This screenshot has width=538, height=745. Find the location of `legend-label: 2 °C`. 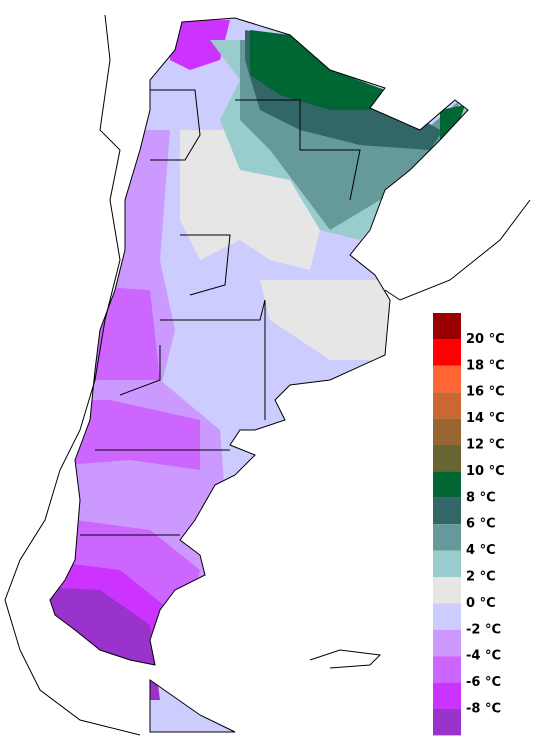

legend-label: 2 °C is located at coordinates (481, 577).